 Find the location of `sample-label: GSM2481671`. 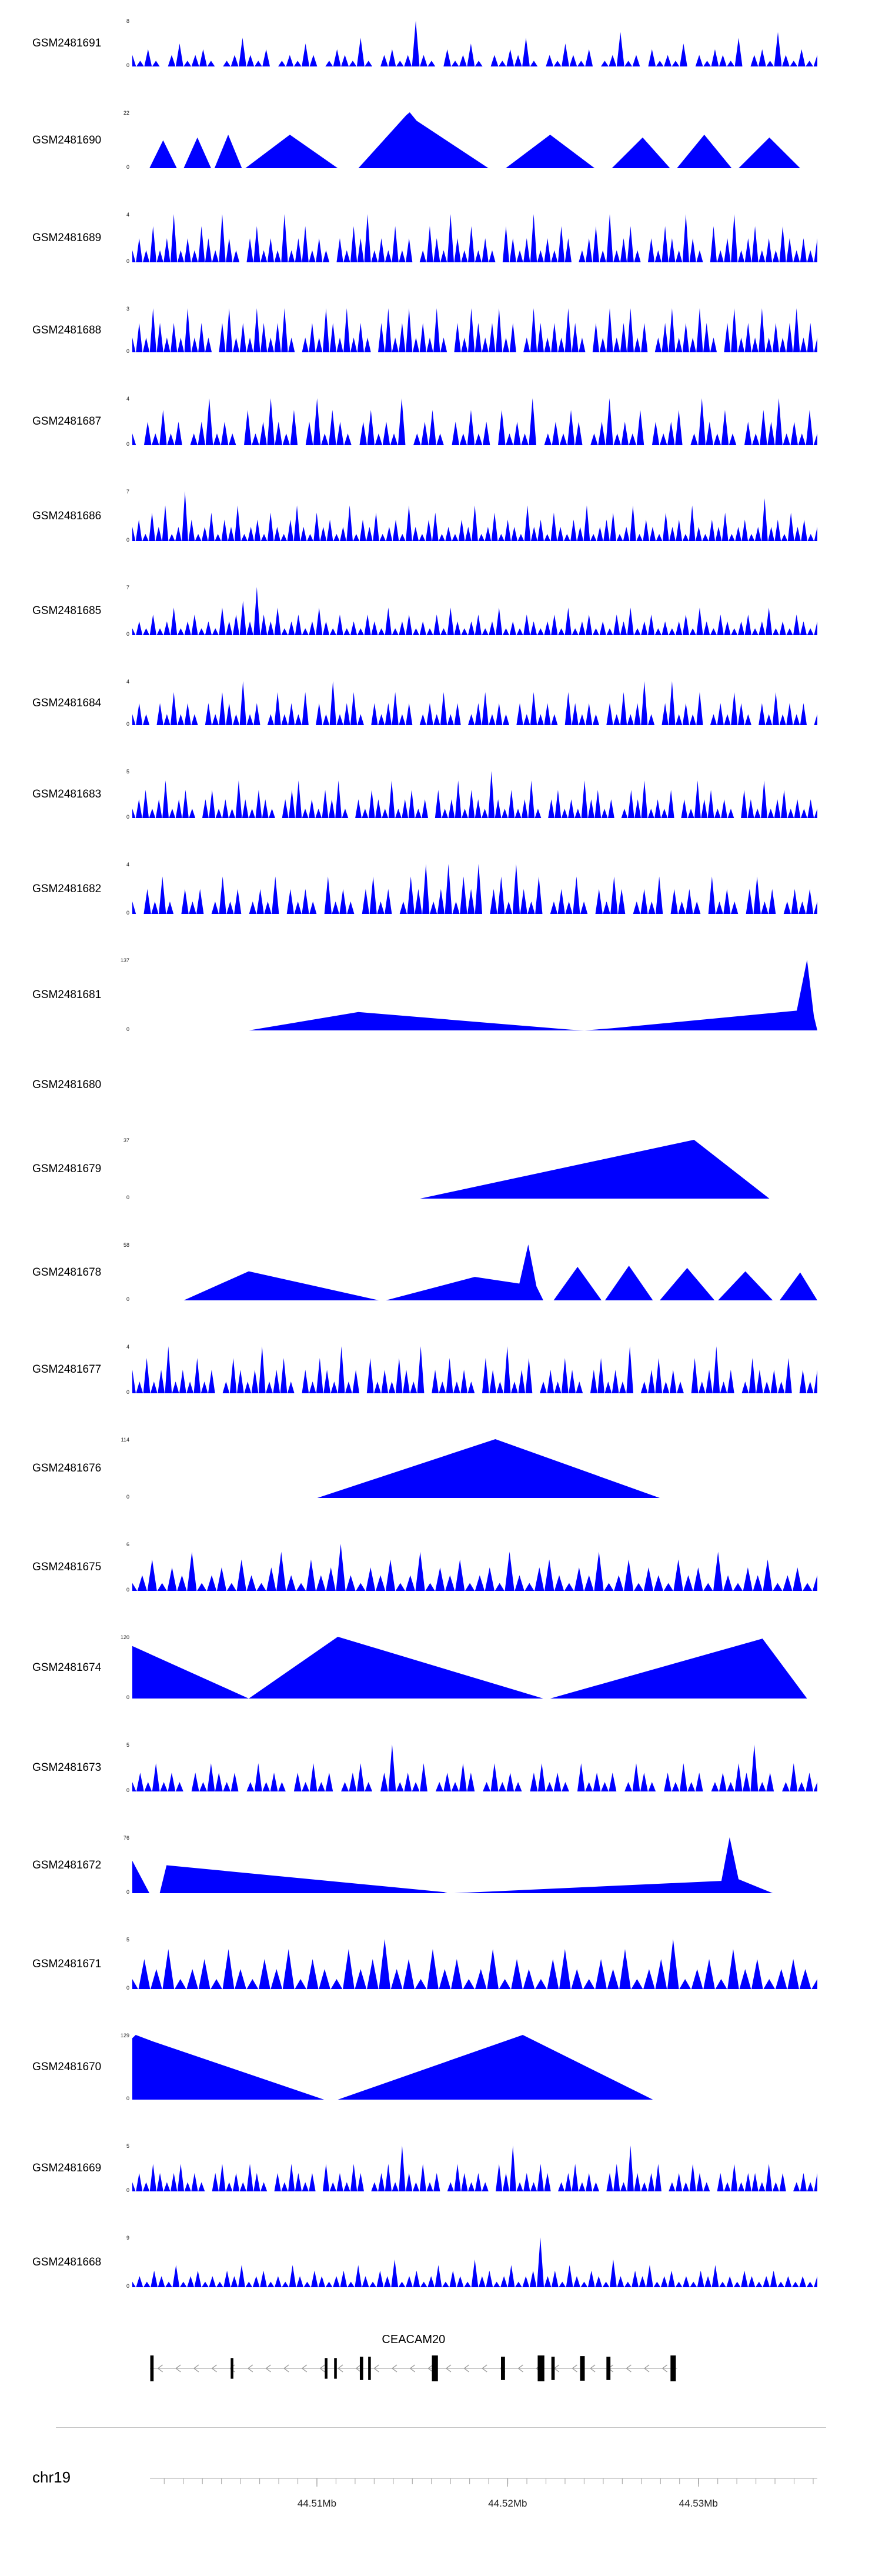

sample-label: GSM2481671 is located at coordinates (67, 1963).